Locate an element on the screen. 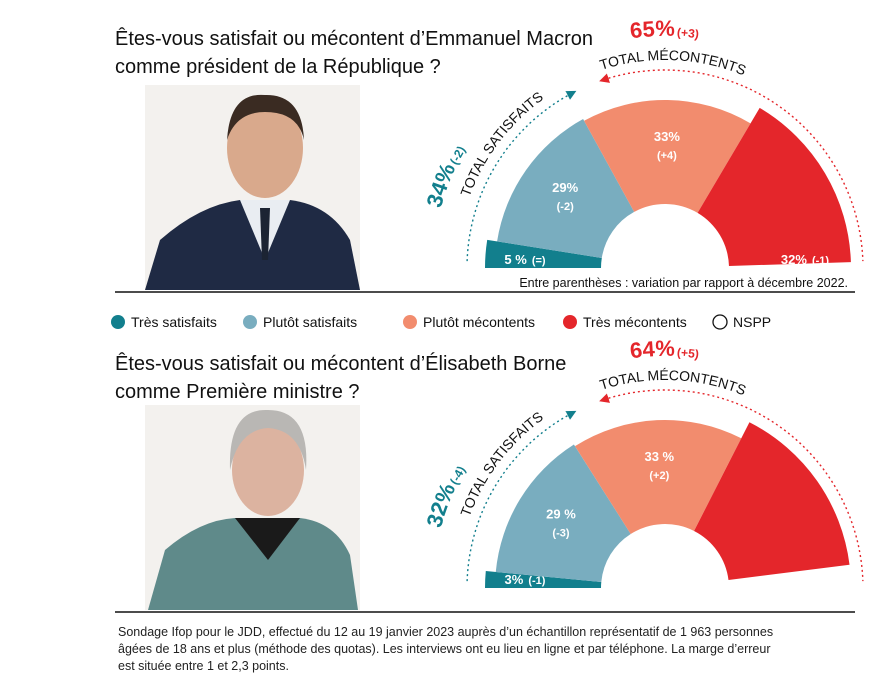 This screenshot has width=890, height=691. value-label: 5 % is located at coordinates (515, 259).